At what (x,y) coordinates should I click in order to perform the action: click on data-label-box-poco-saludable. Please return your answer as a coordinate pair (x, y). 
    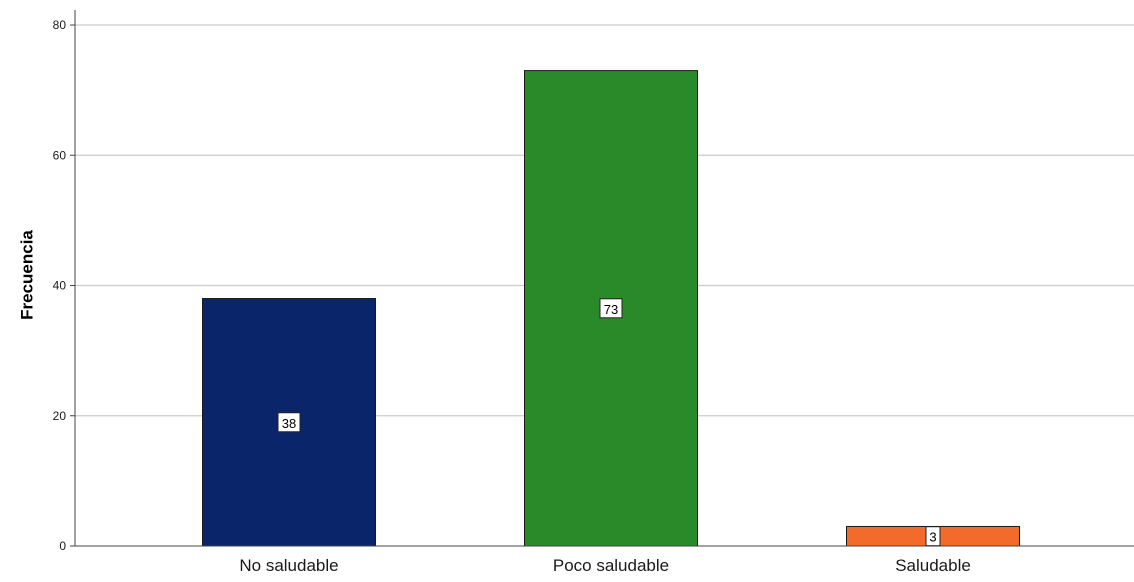
    Looking at the image, I should click on (611, 308).